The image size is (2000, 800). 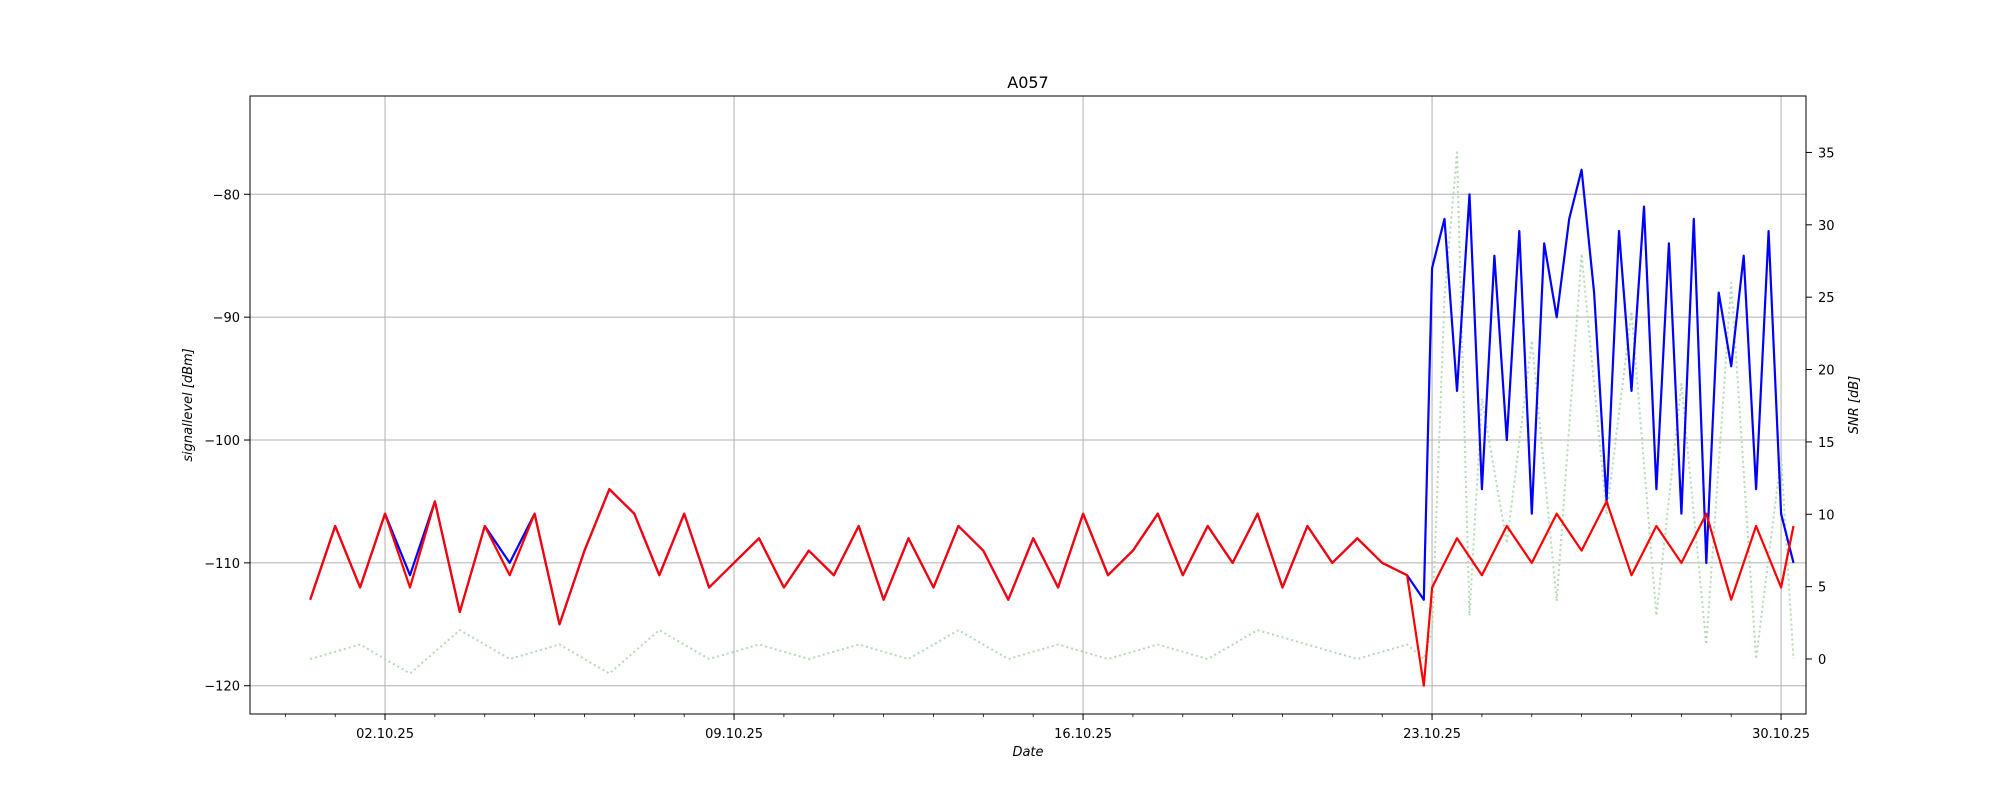 What do you see at coordinates (1027, 752) in the screenshot?
I see `x-axis-label: Date` at bounding box center [1027, 752].